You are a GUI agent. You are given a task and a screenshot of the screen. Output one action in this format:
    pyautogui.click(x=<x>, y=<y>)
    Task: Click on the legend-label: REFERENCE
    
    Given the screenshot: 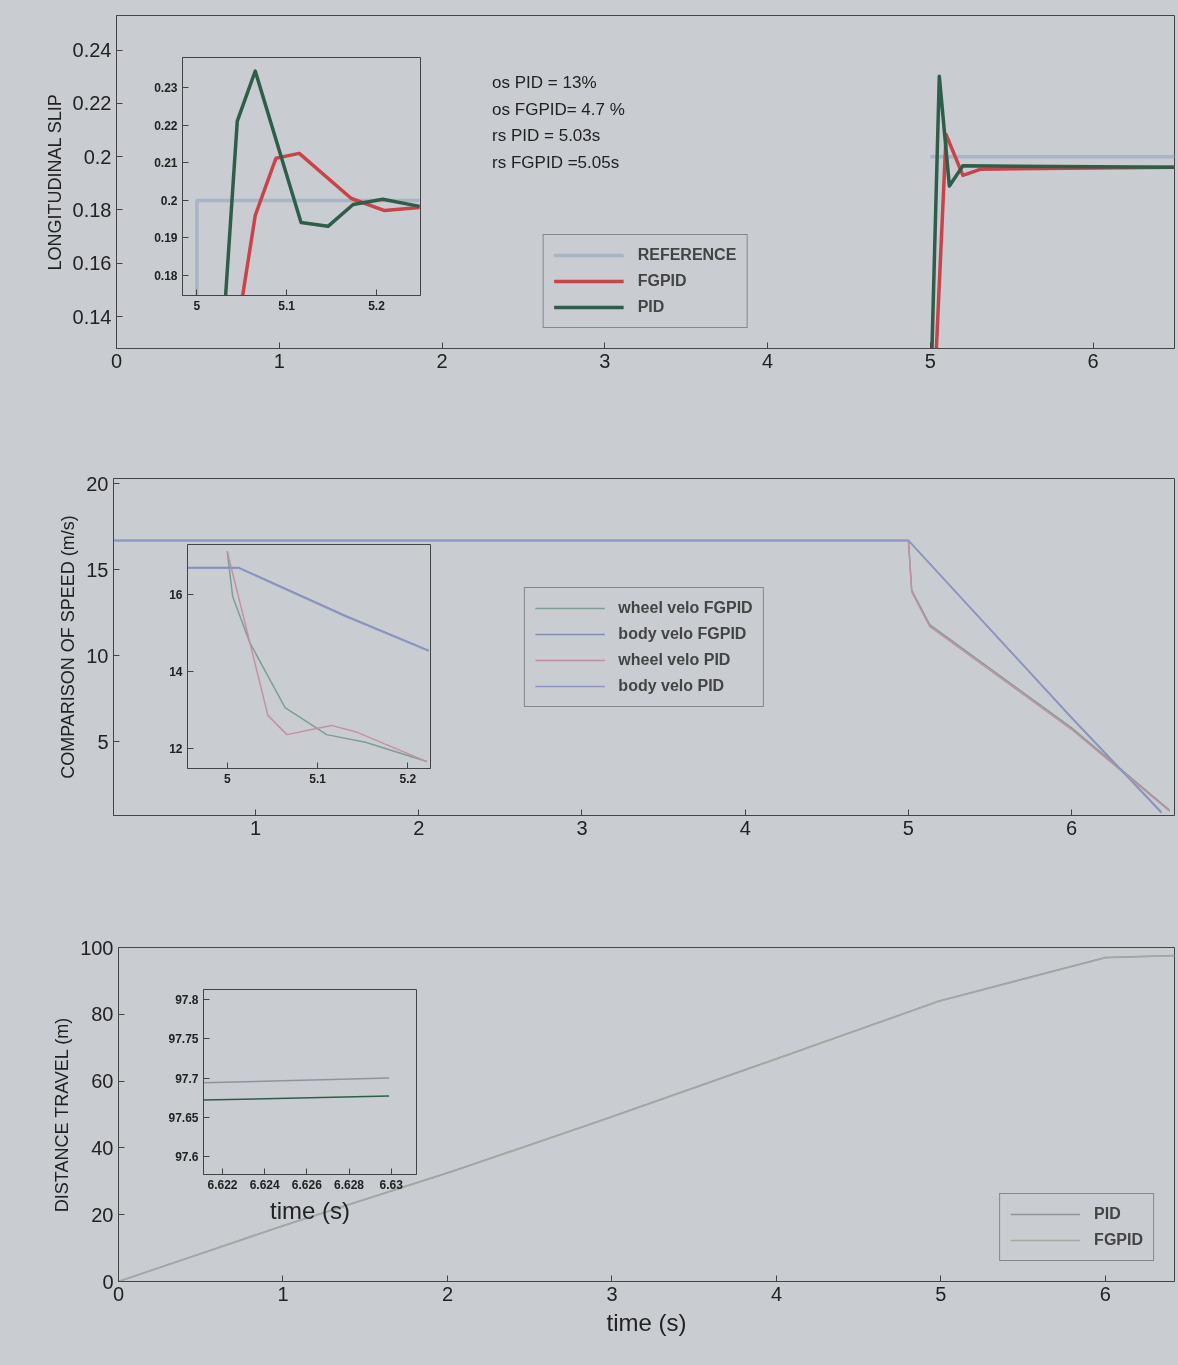 What is the action you would take?
    pyautogui.click(x=687, y=255)
    